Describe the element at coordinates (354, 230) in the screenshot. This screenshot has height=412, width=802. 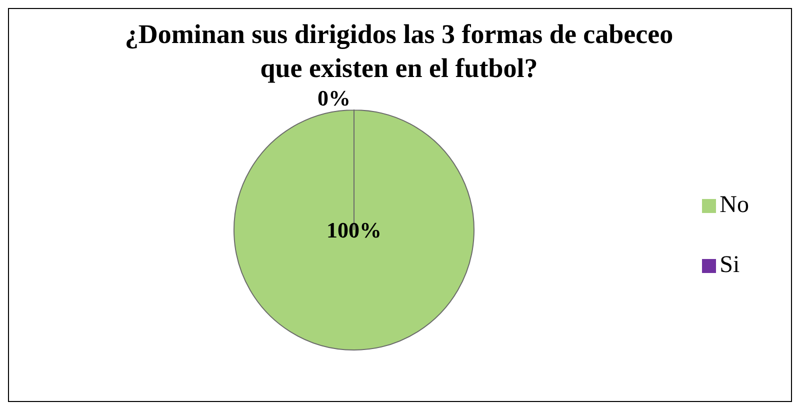
I see `data-label: 100%` at that location.